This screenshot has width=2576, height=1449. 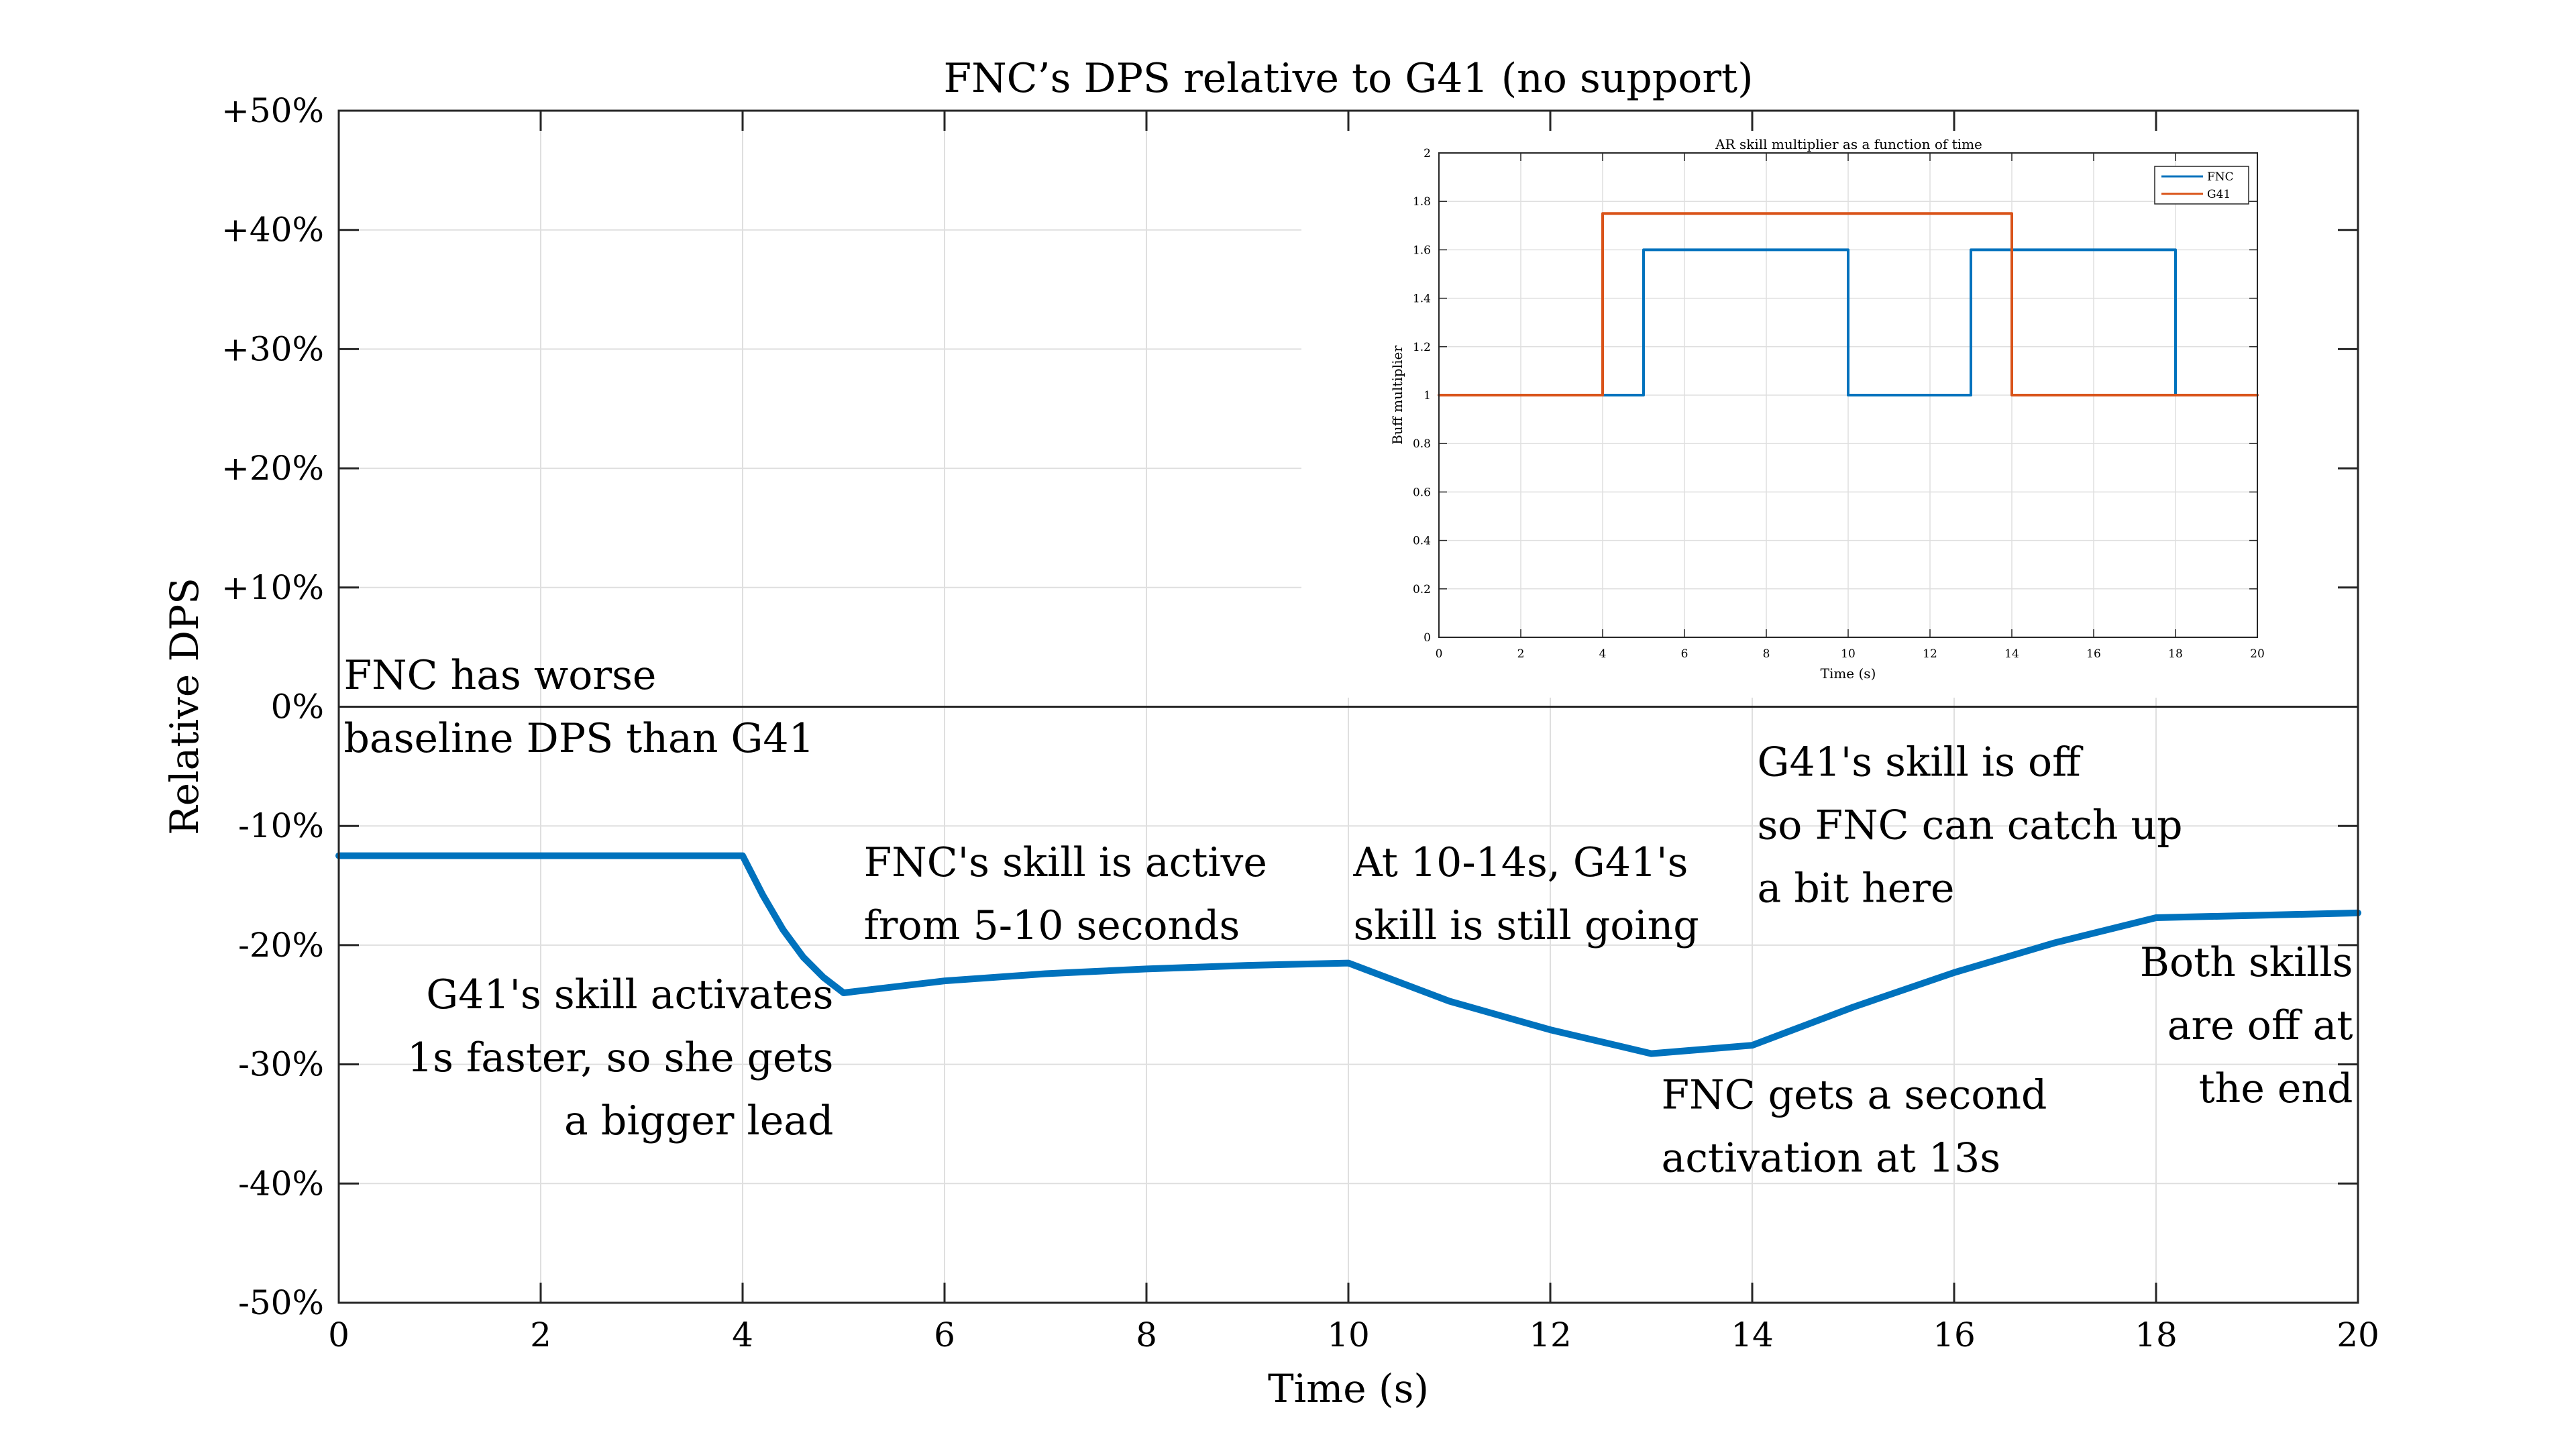 I want to click on annotation-text: FNC's skill is active, so click(x=1065, y=862).